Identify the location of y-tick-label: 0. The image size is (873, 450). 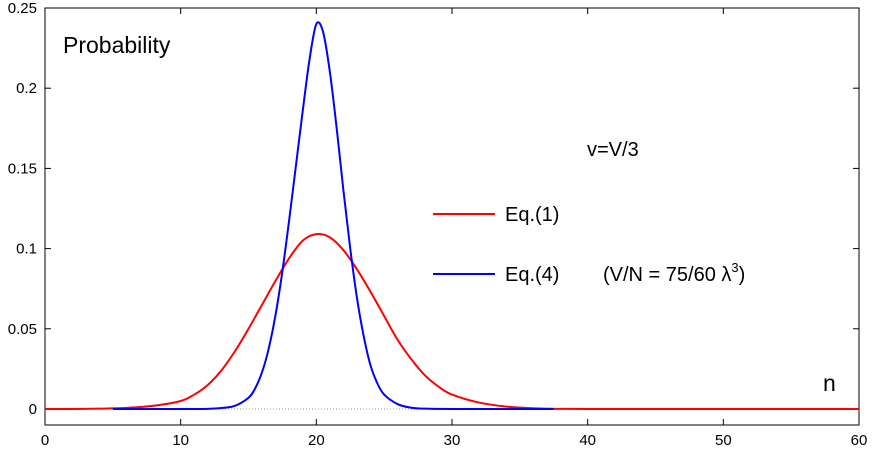
(33, 409).